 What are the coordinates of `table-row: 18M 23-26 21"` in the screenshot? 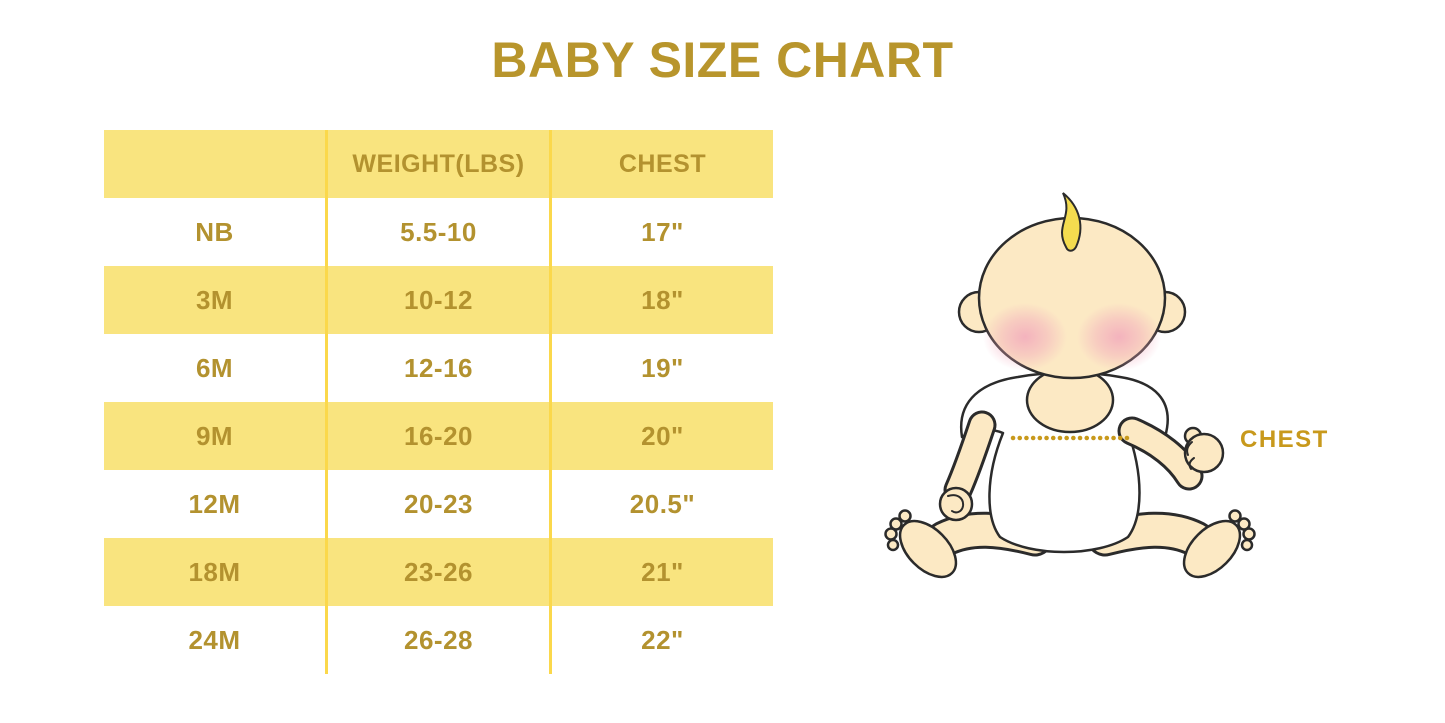 It's located at (438, 572).